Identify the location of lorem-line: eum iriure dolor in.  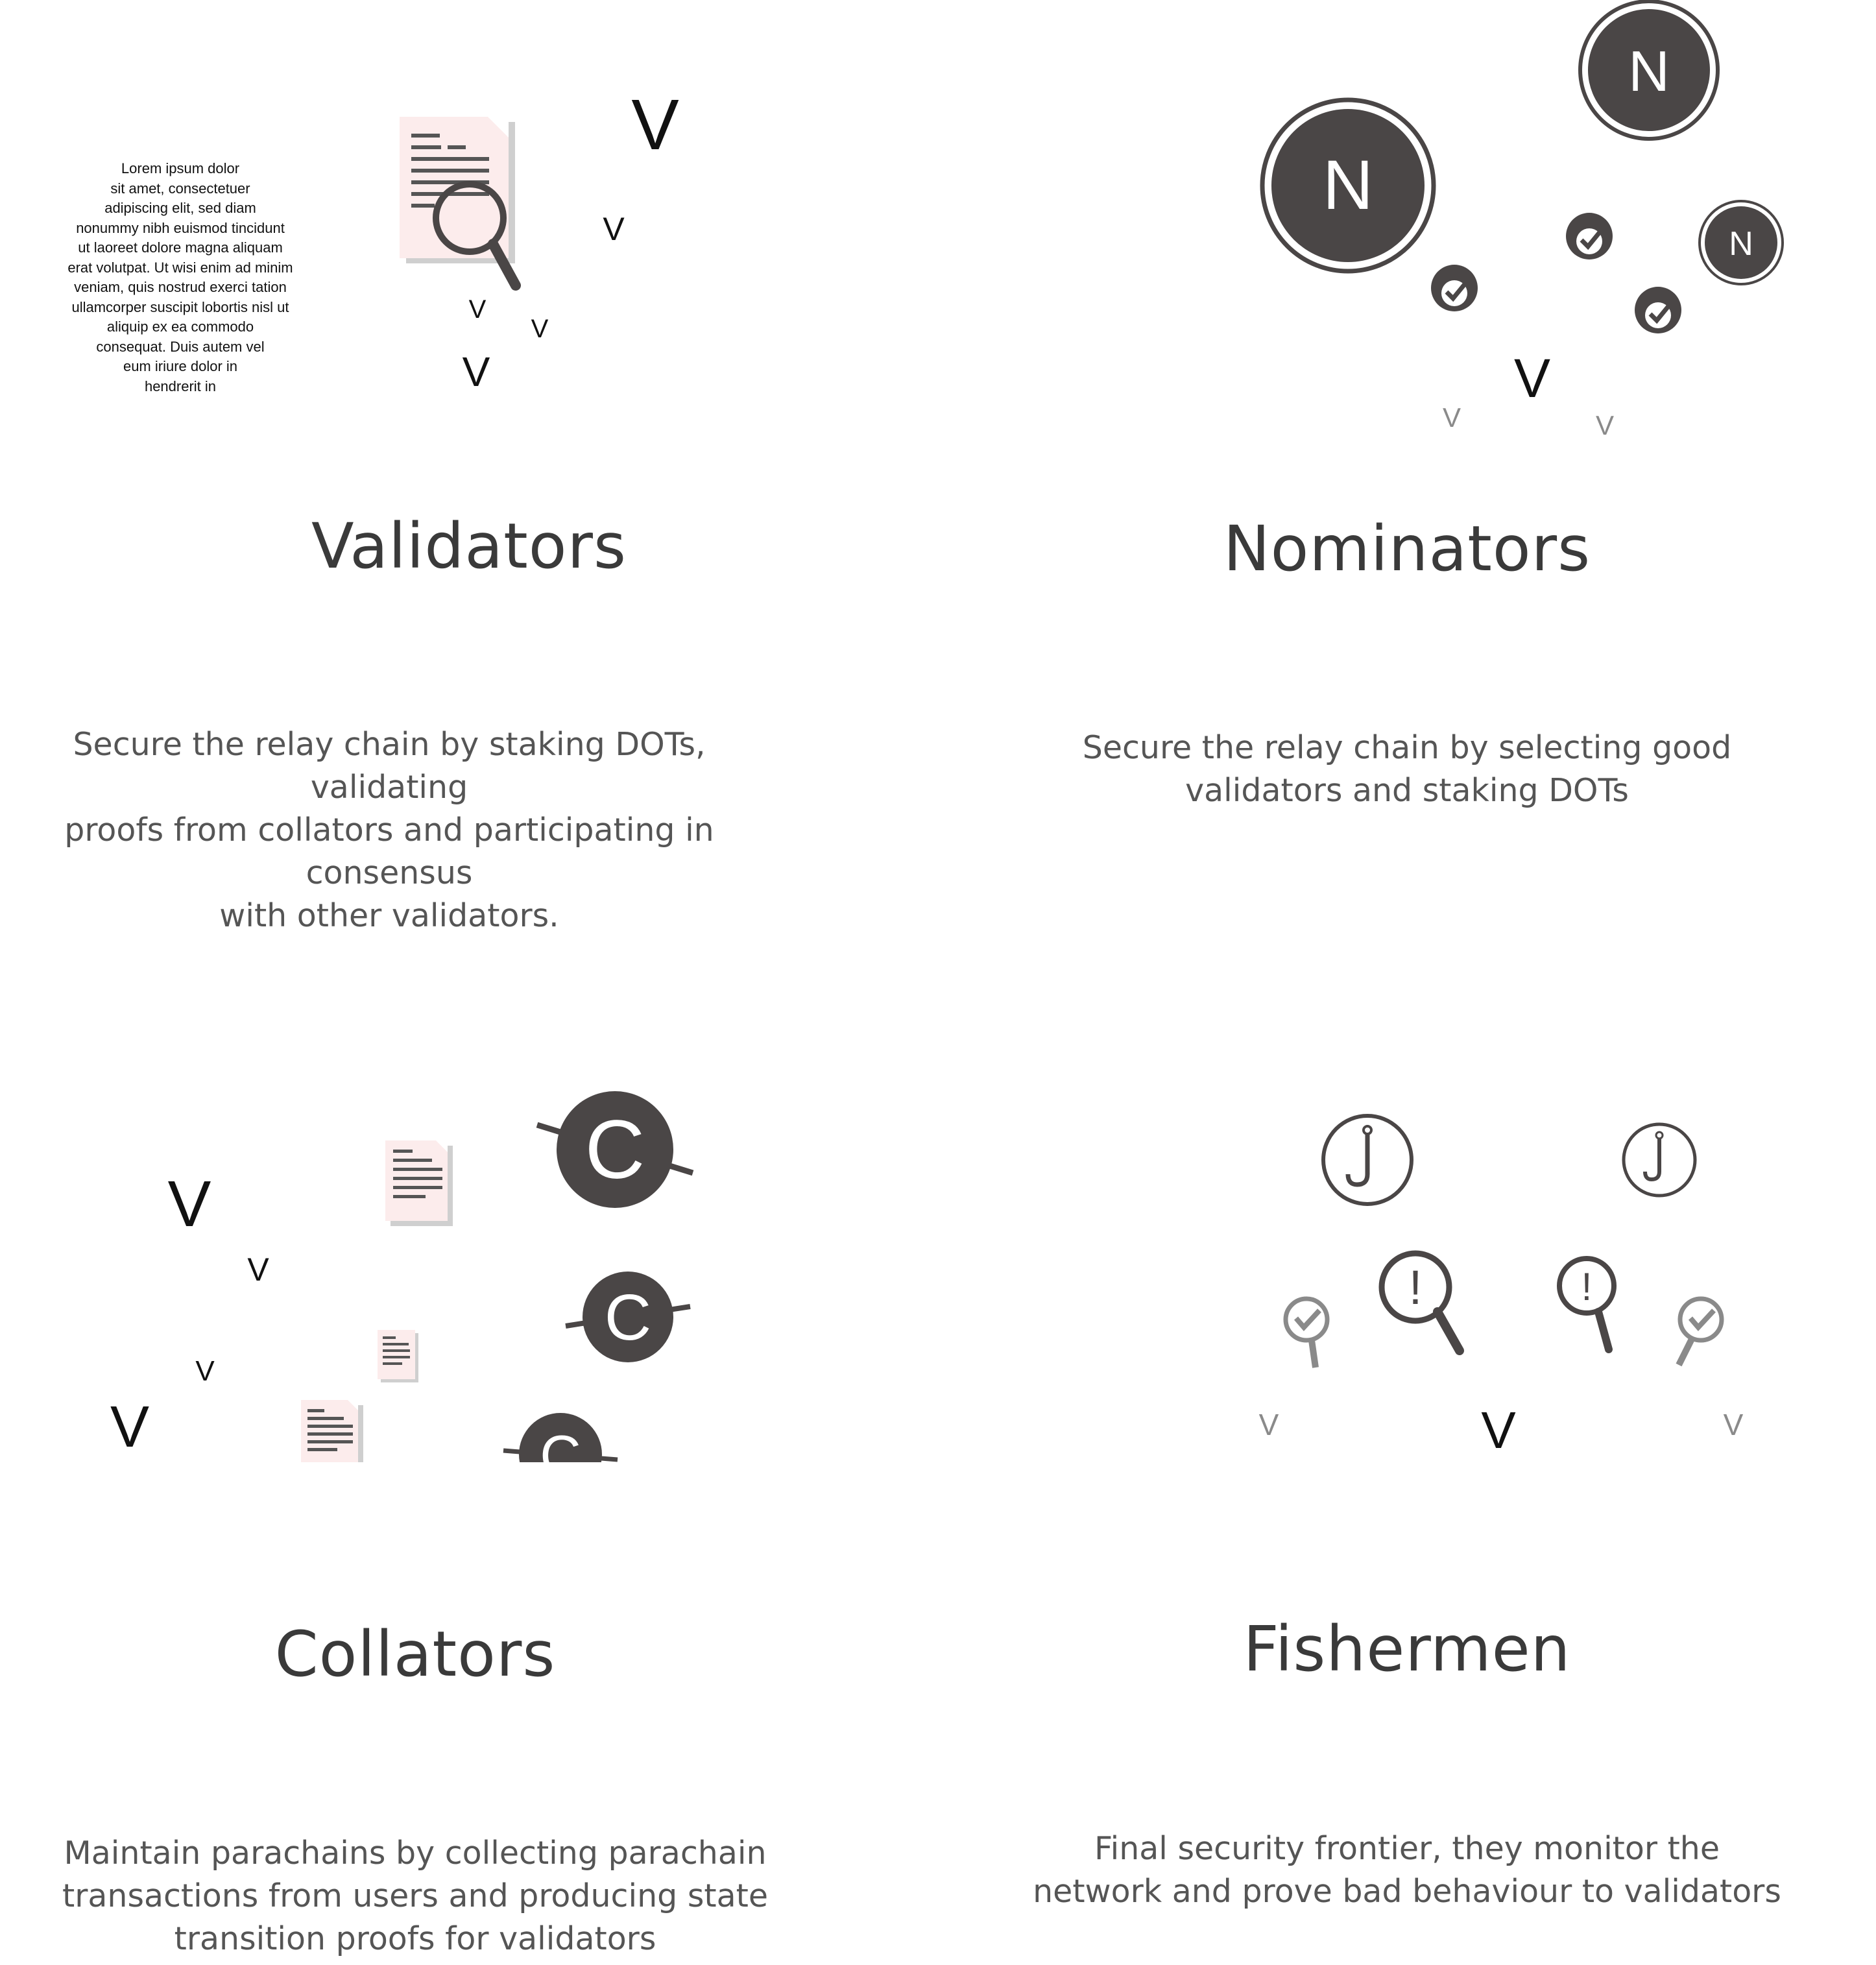
(181, 366).